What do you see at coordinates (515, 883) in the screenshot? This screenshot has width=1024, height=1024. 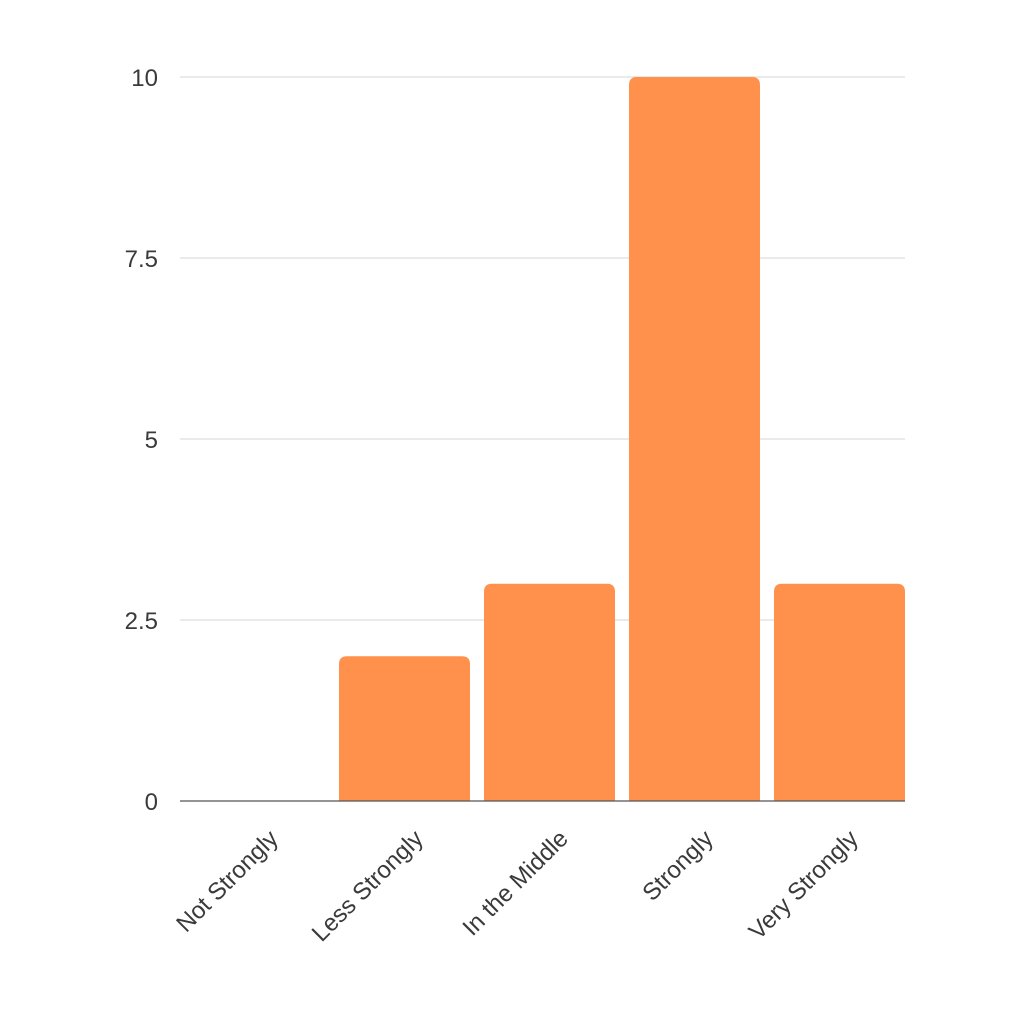 I see `x-tick-label: In the Middle` at bounding box center [515, 883].